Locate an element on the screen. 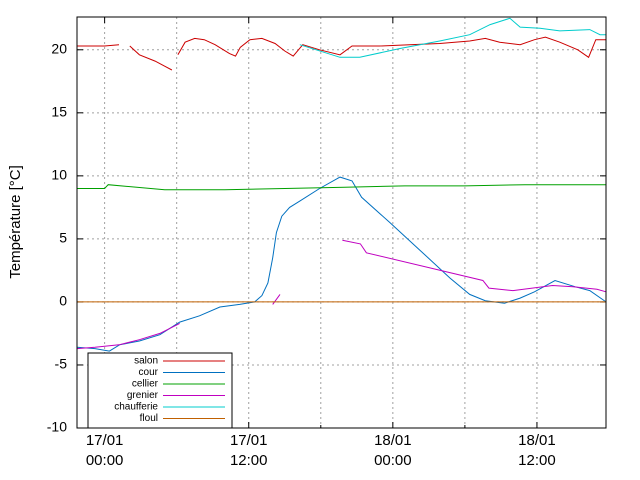 The width and height of the screenshot is (640, 480). y-tick-label: 20 is located at coordinates (59, 48).